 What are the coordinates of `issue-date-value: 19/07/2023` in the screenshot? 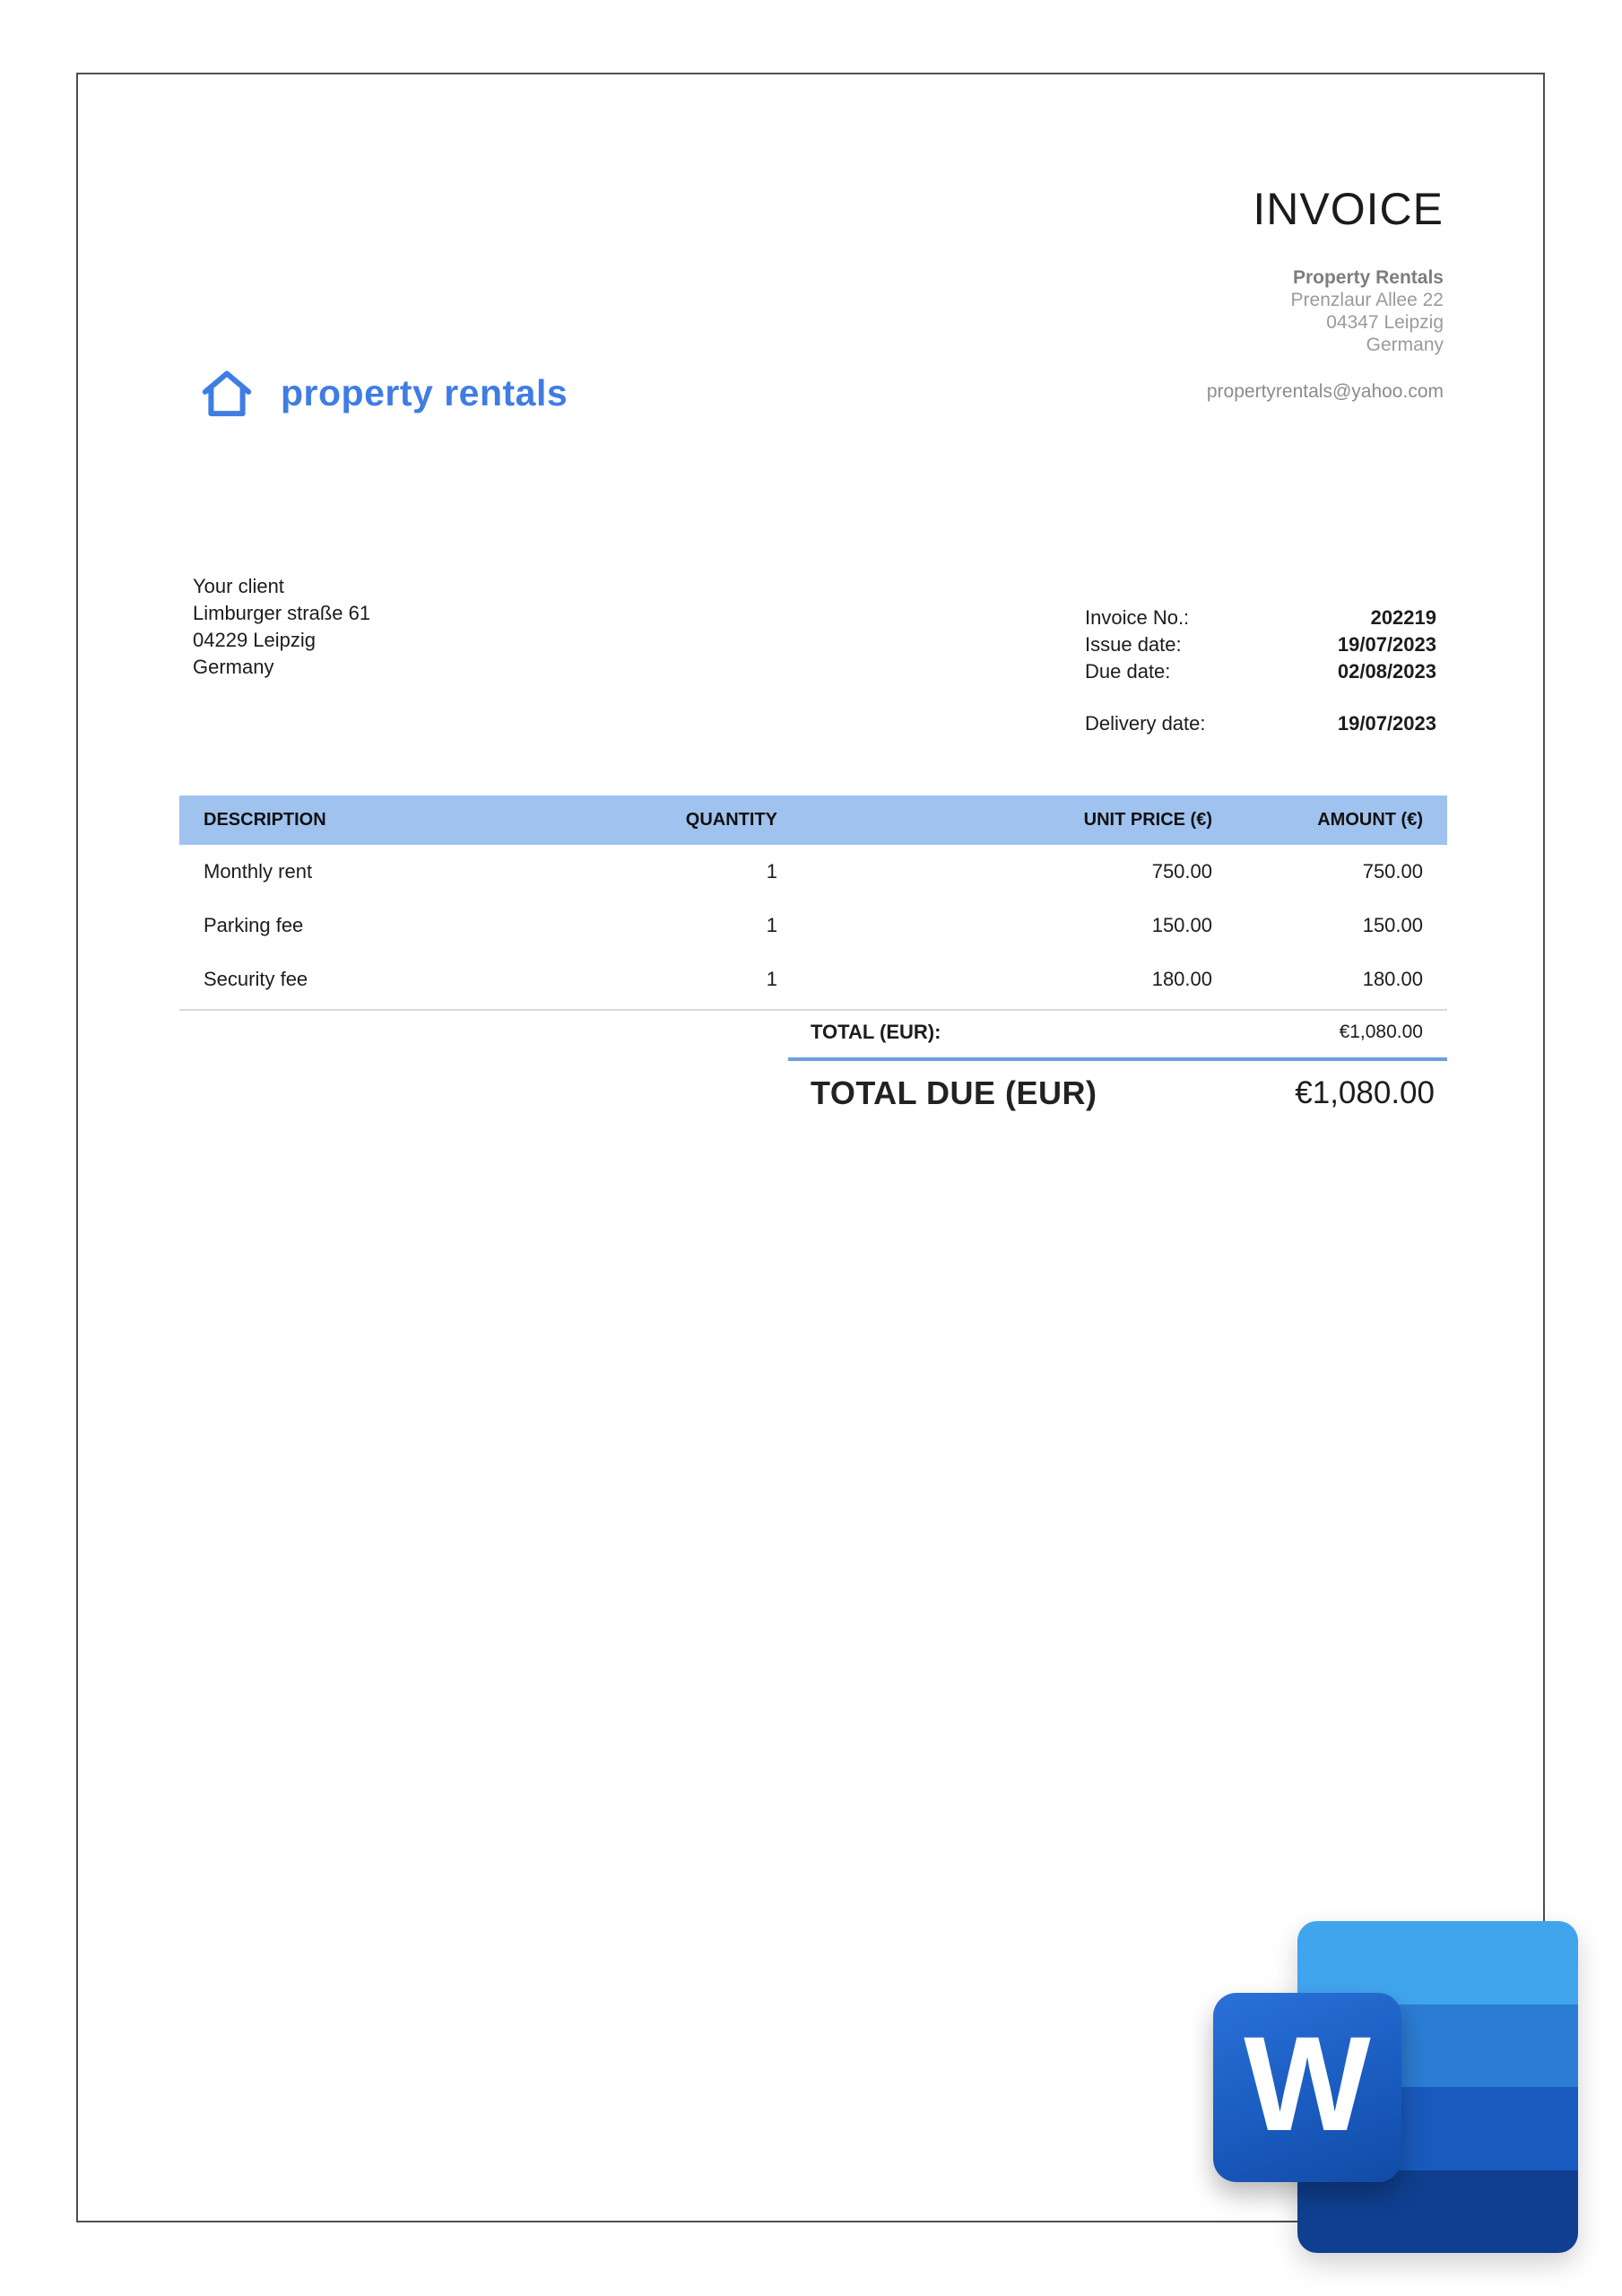 It's located at (1386, 644).